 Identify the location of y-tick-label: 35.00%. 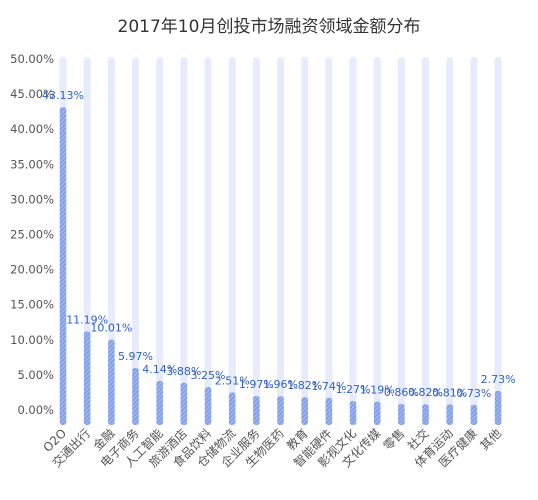
(32, 164).